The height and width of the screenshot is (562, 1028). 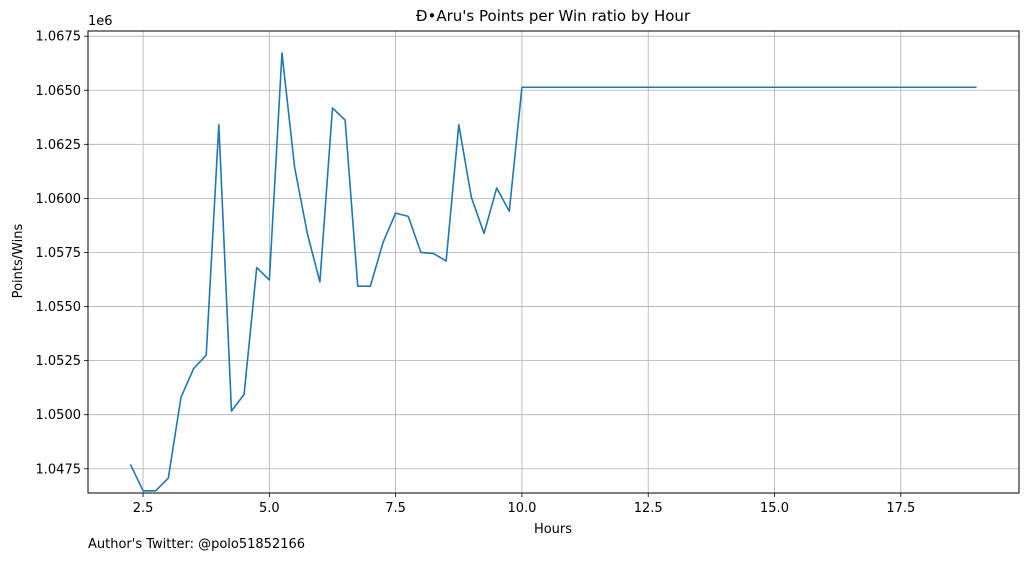 What do you see at coordinates (59, 469) in the screenshot?
I see `y-tick-label: 1.0475` at bounding box center [59, 469].